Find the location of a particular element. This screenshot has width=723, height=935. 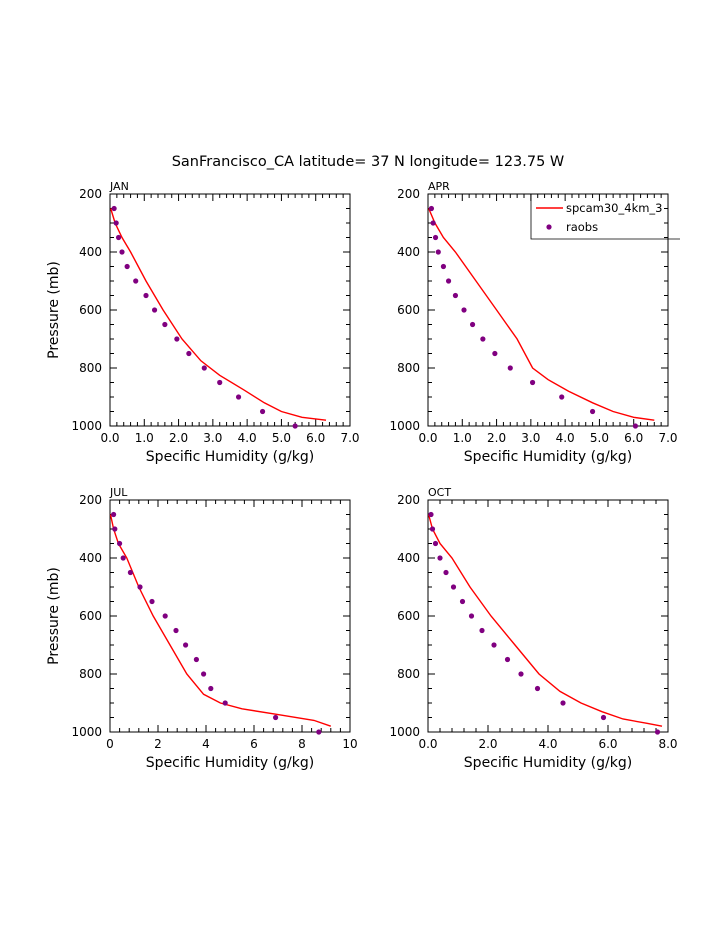

x-tick-label: 1.0 is located at coordinates (144, 438).